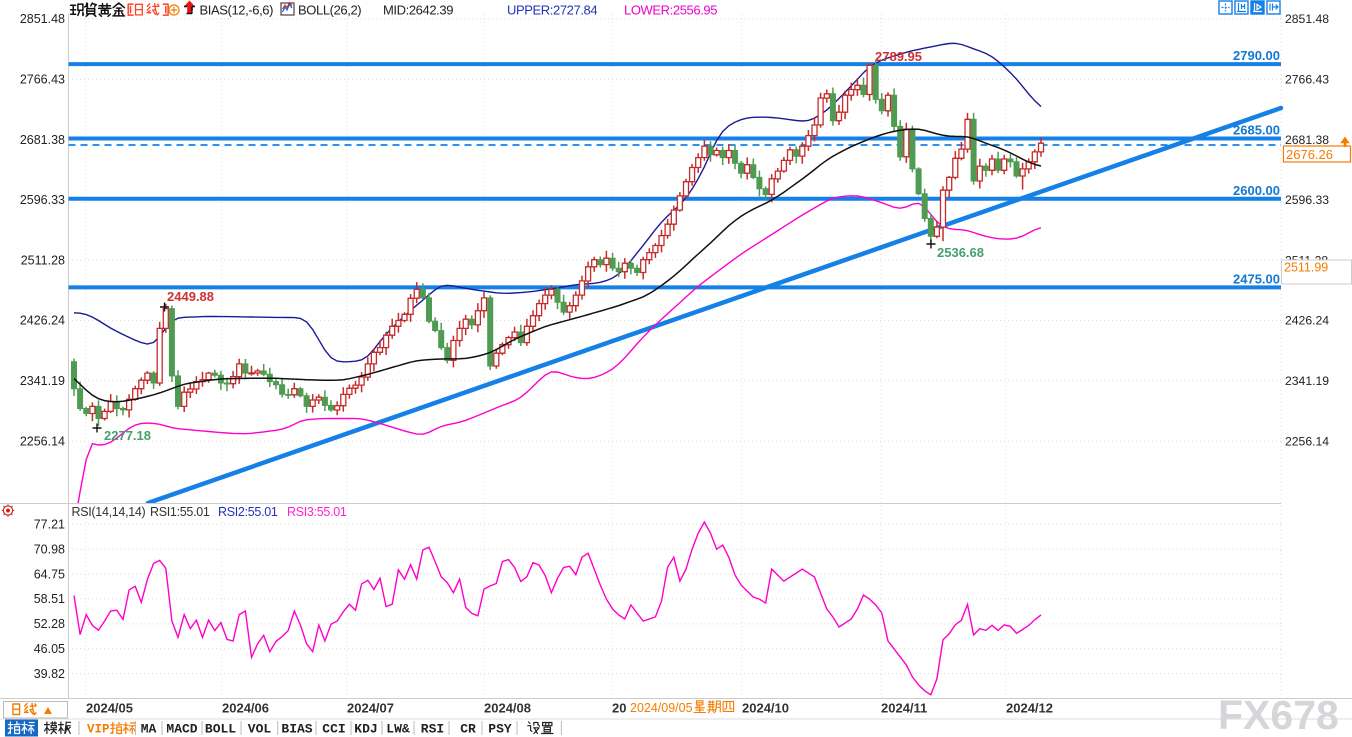 The height and width of the screenshot is (737, 1352). I want to click on svg-text: 2685.00, so click(1256, 130).